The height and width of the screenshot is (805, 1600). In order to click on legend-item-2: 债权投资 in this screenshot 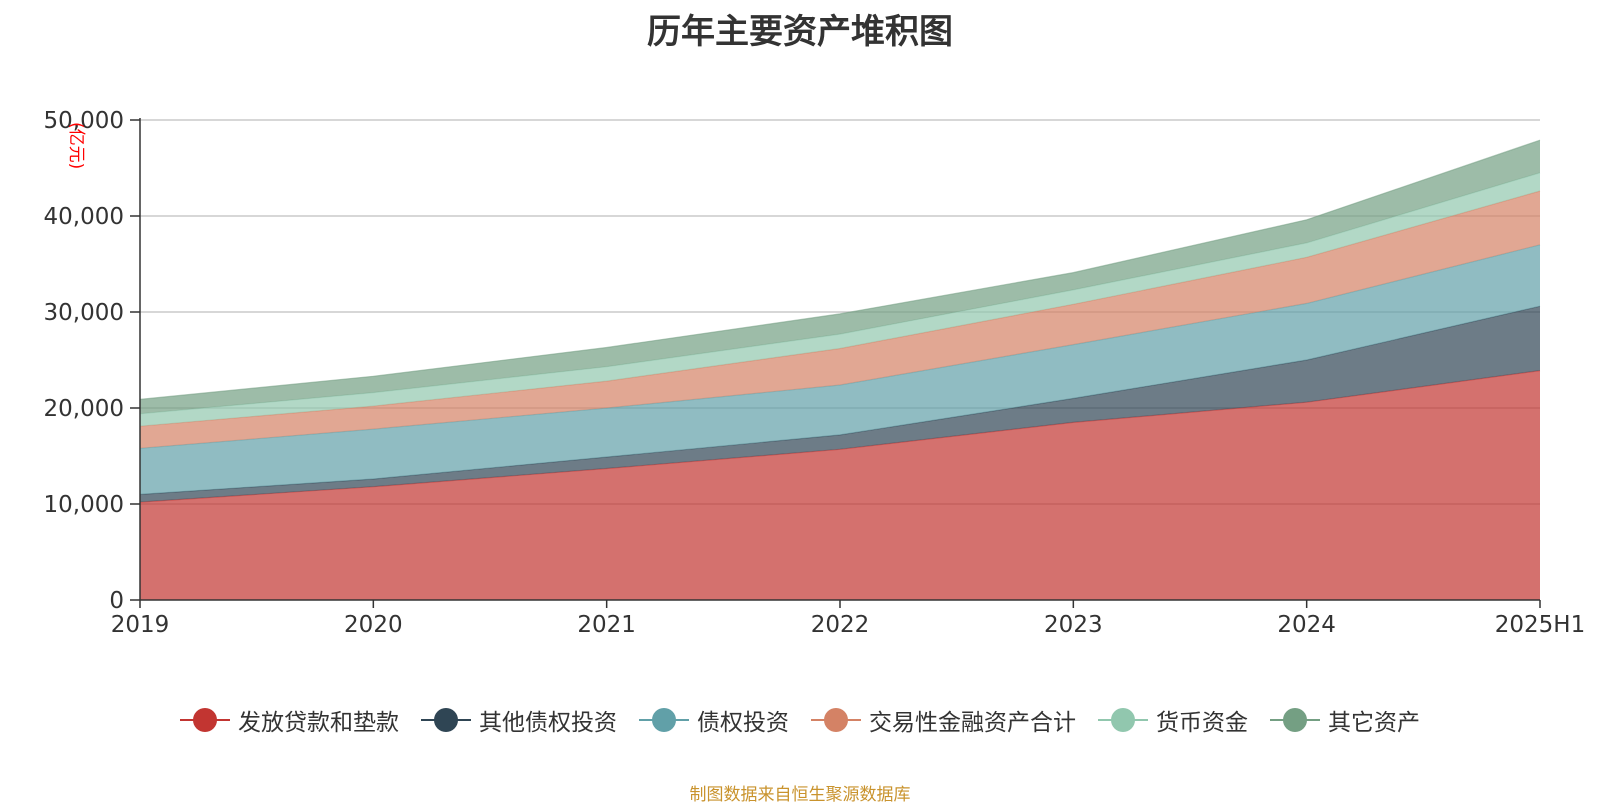, I will do `click(714, 720)`.